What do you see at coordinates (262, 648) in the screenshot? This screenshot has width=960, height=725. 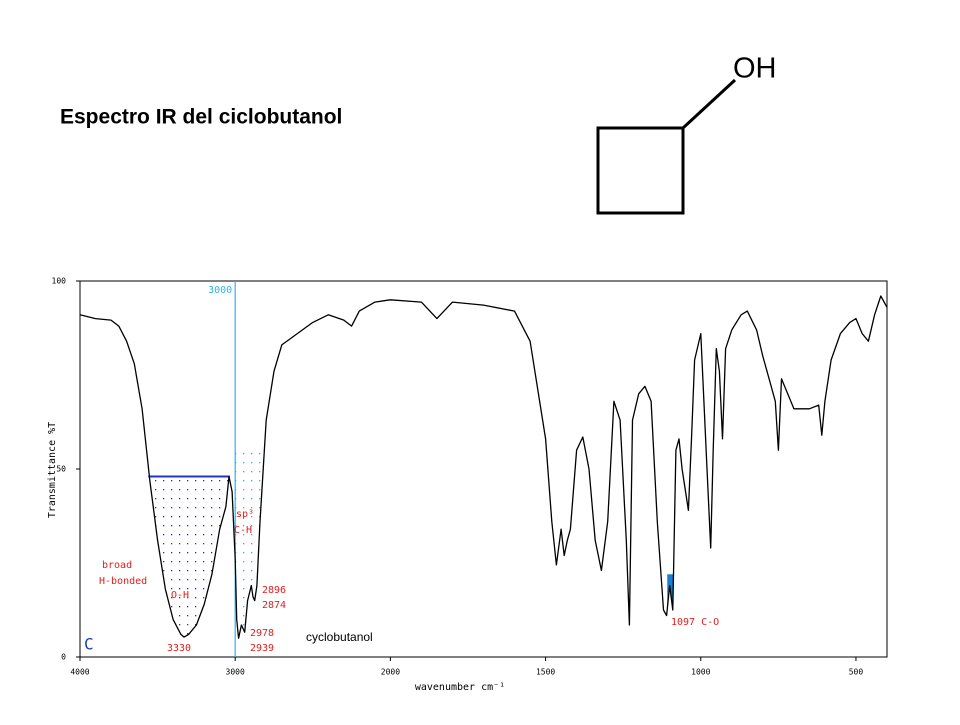 I see `annotation: 2939` at bounding box center [262, 648].